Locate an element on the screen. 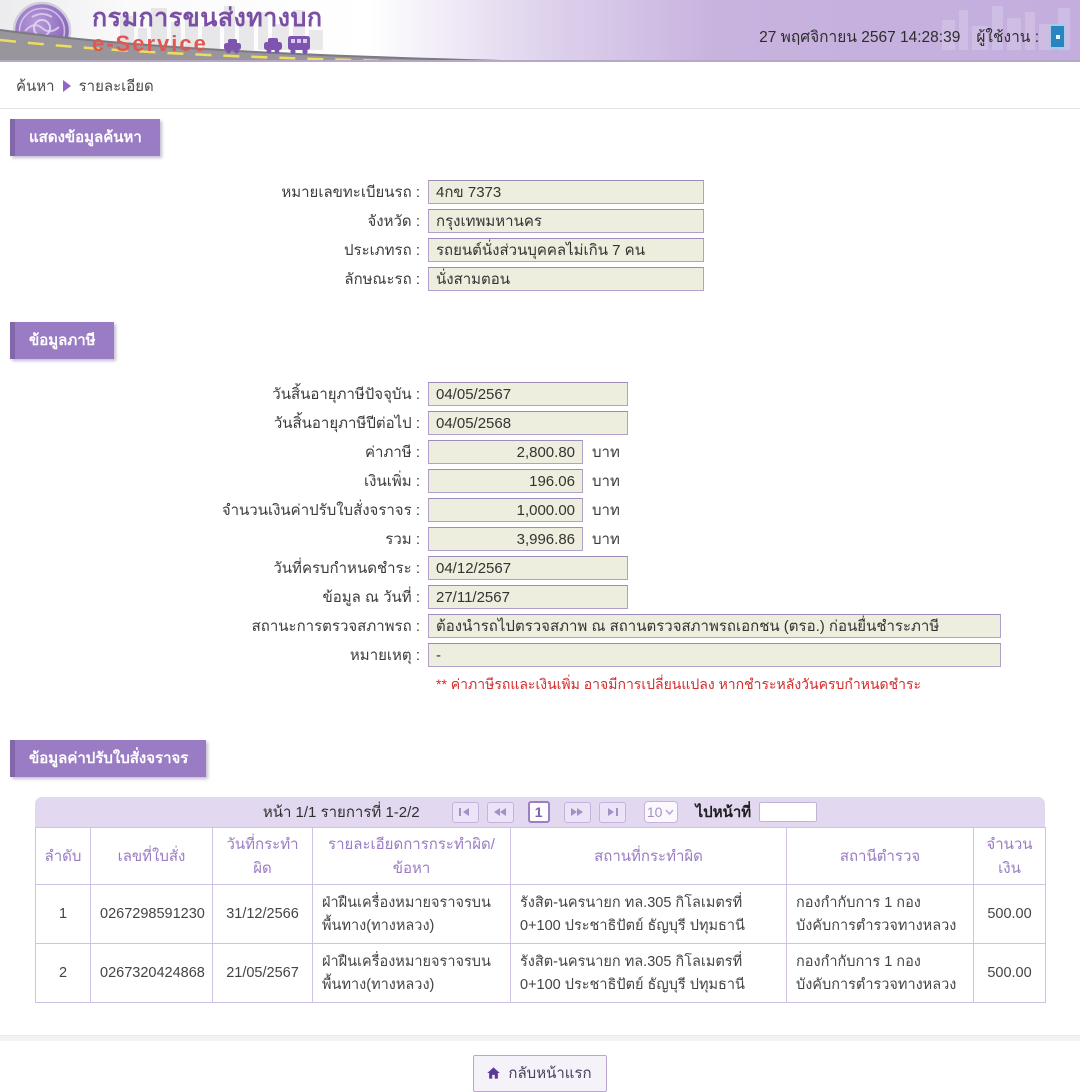  field-vehicle-type: รถยนต์นั่งส่วนบุคคลไม่เกิน 7 คน is located at coordinates (566, 250).